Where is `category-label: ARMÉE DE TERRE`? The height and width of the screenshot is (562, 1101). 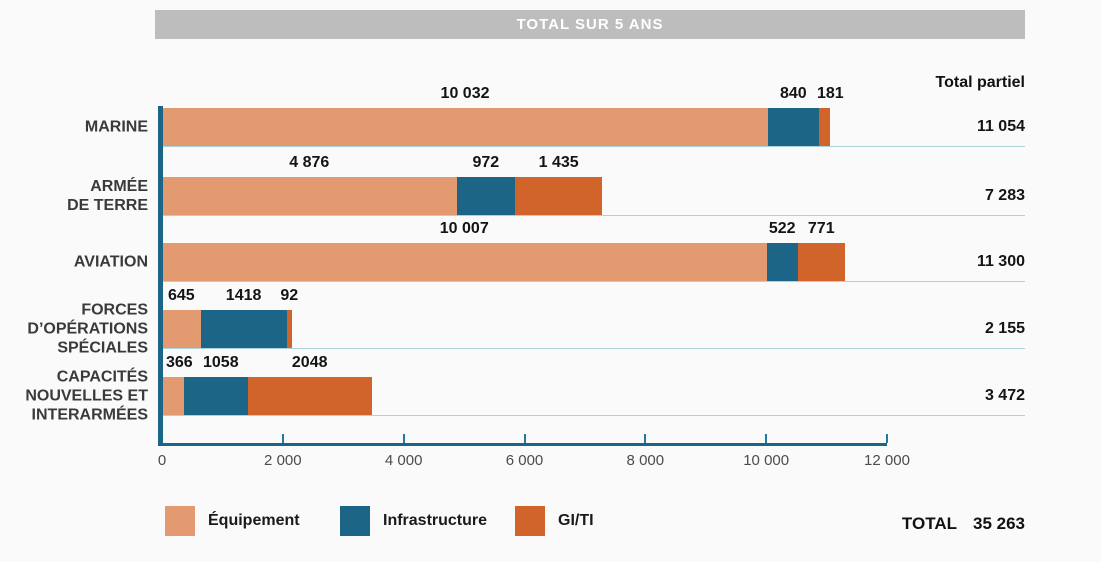
category-label: ARMÉE DE TERRE is located at coordinates (107, 196).